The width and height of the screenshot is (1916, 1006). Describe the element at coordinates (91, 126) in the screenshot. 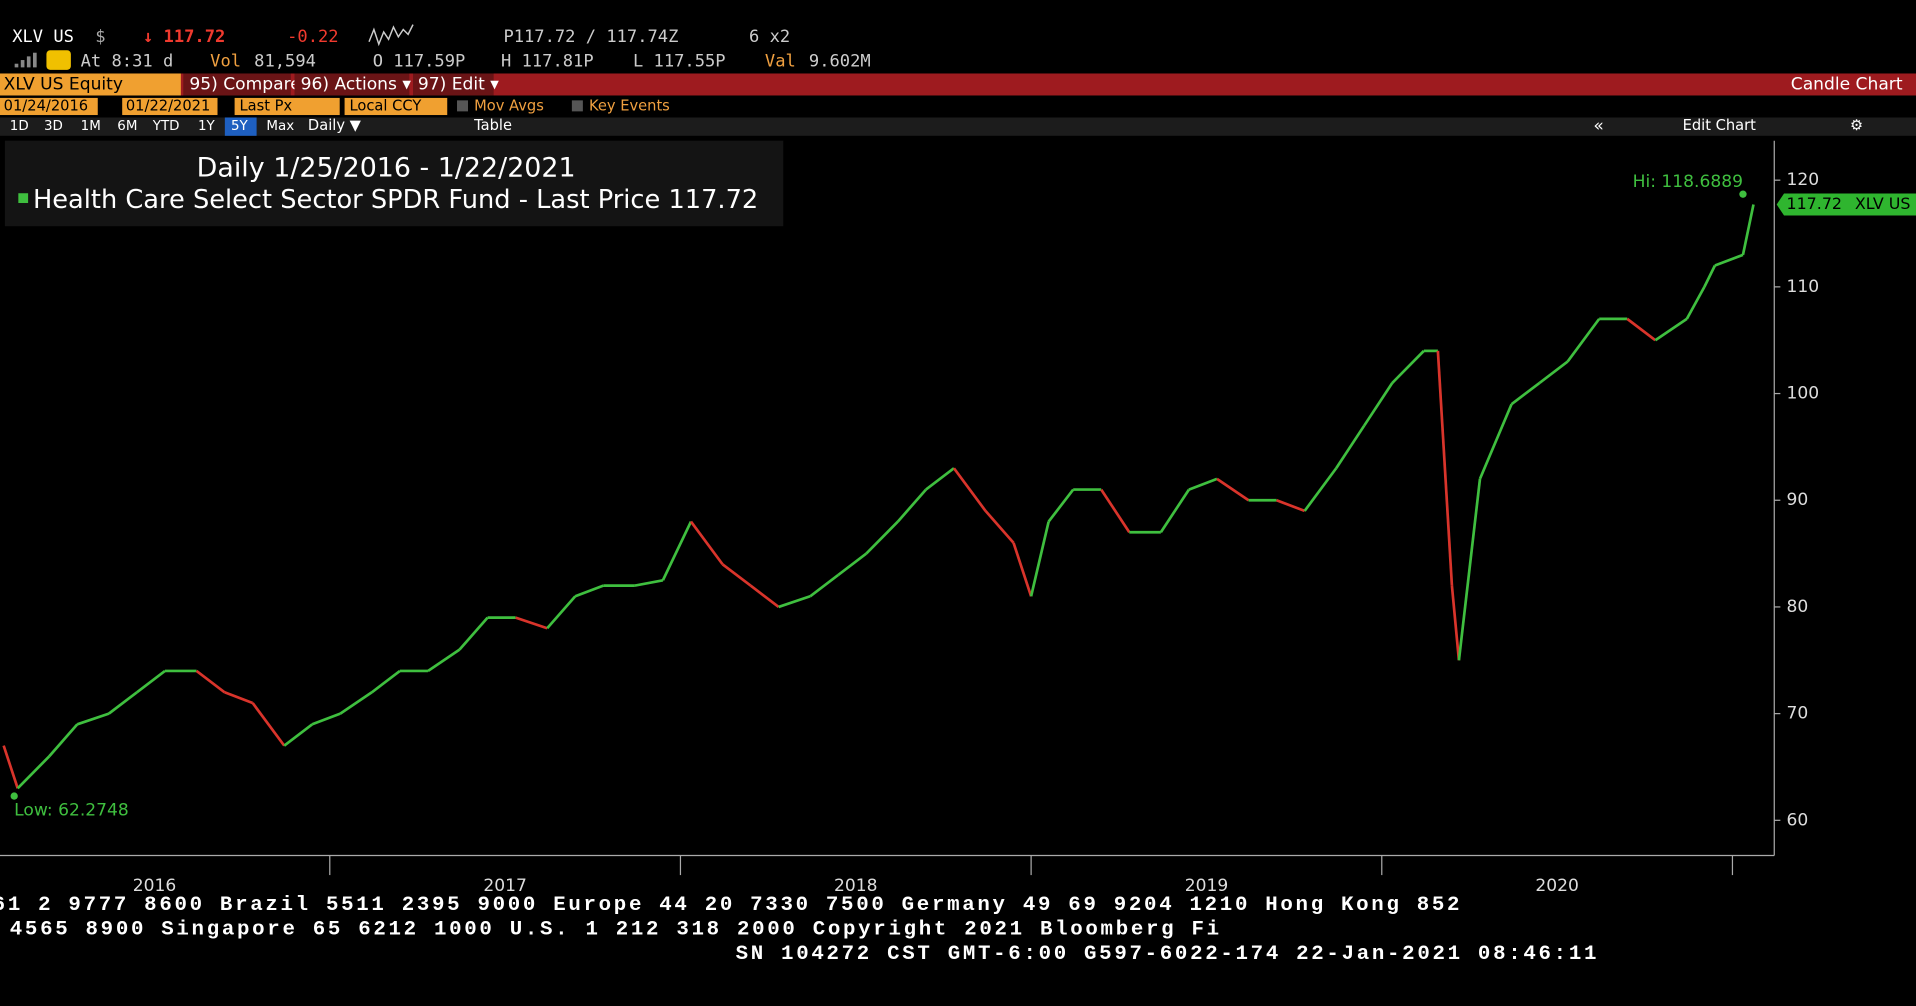

I see `period-button: 1M` at that location.